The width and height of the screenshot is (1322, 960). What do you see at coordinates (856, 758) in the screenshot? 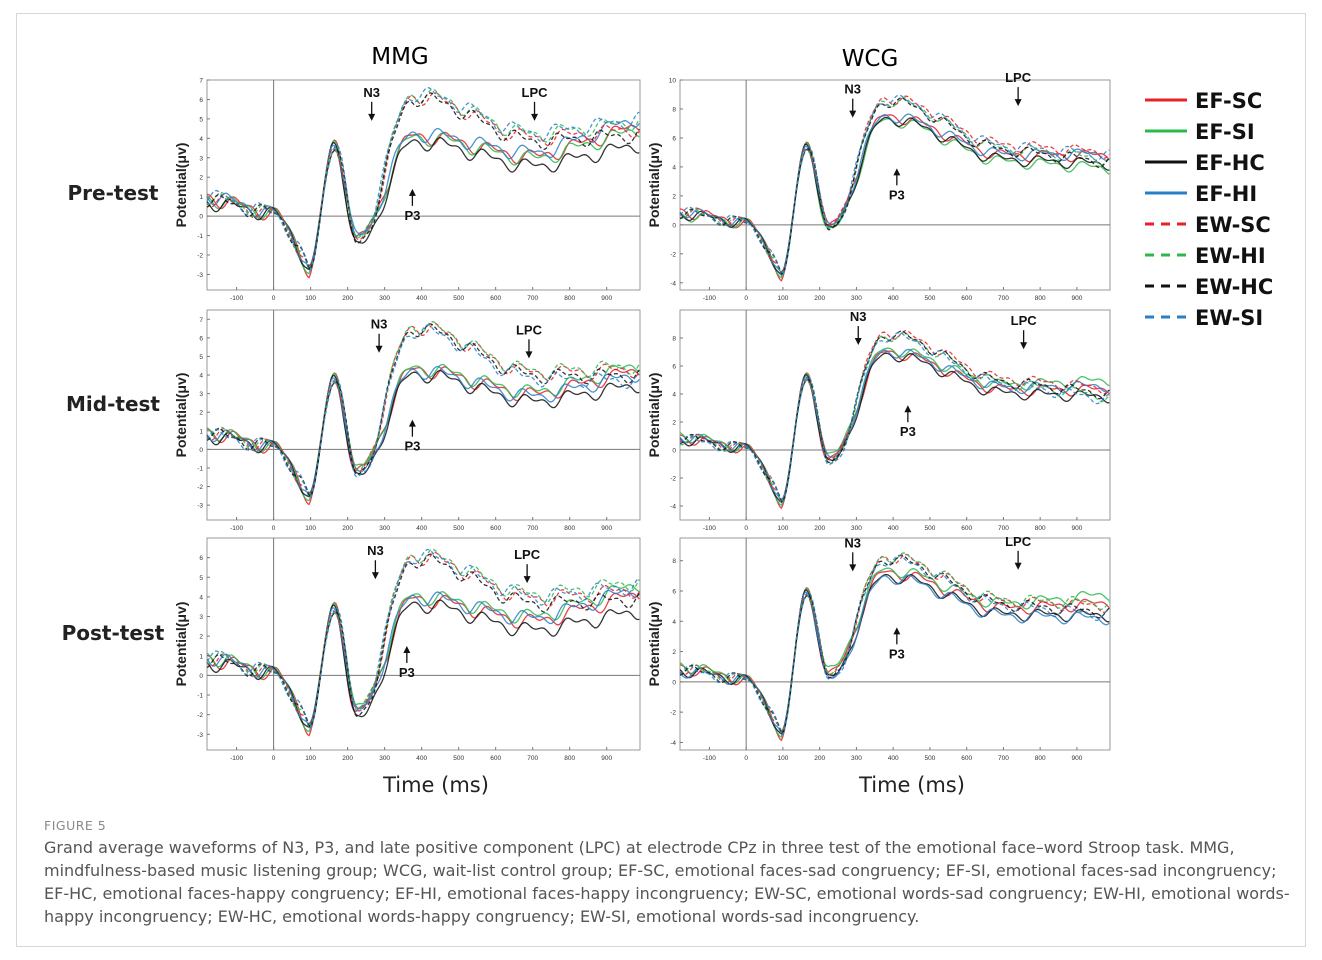
I see `panel-wcg-post-test-xtick-label: 300` at bounding box center [856, 758].